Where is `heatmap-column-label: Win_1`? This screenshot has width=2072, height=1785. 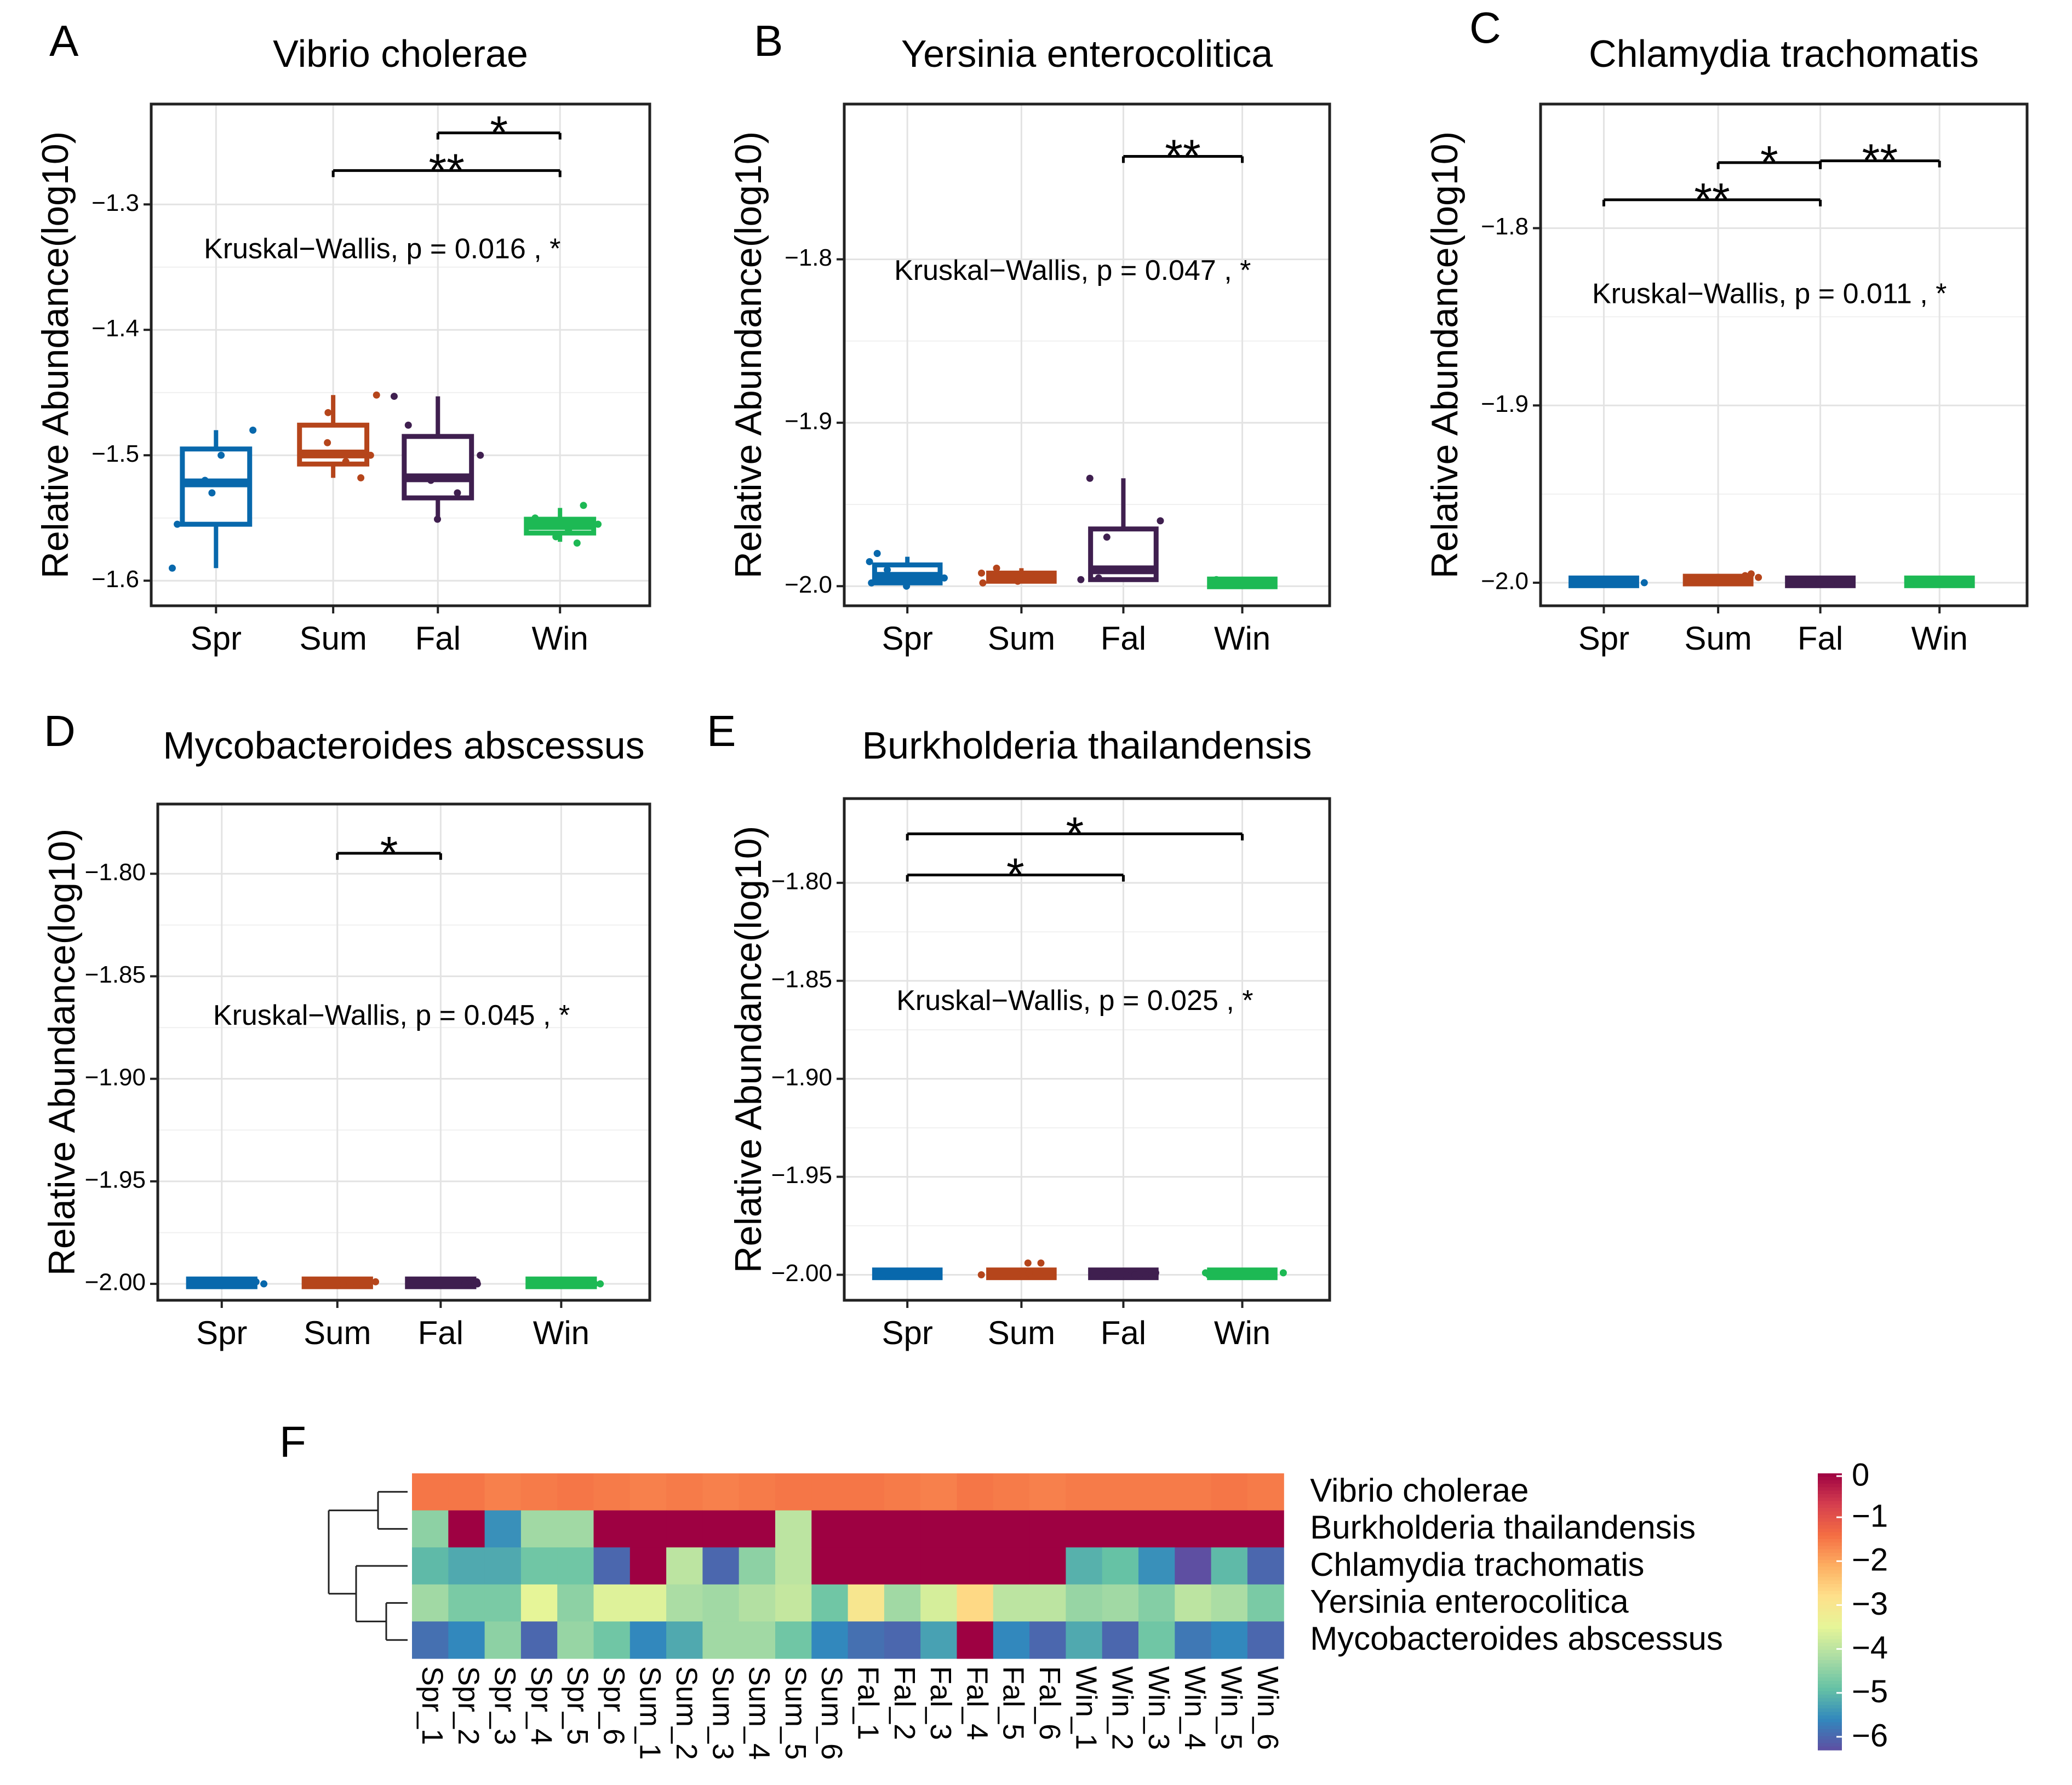 heatmap-column-label: Win_1 is located at coordinates (1085, 1708).